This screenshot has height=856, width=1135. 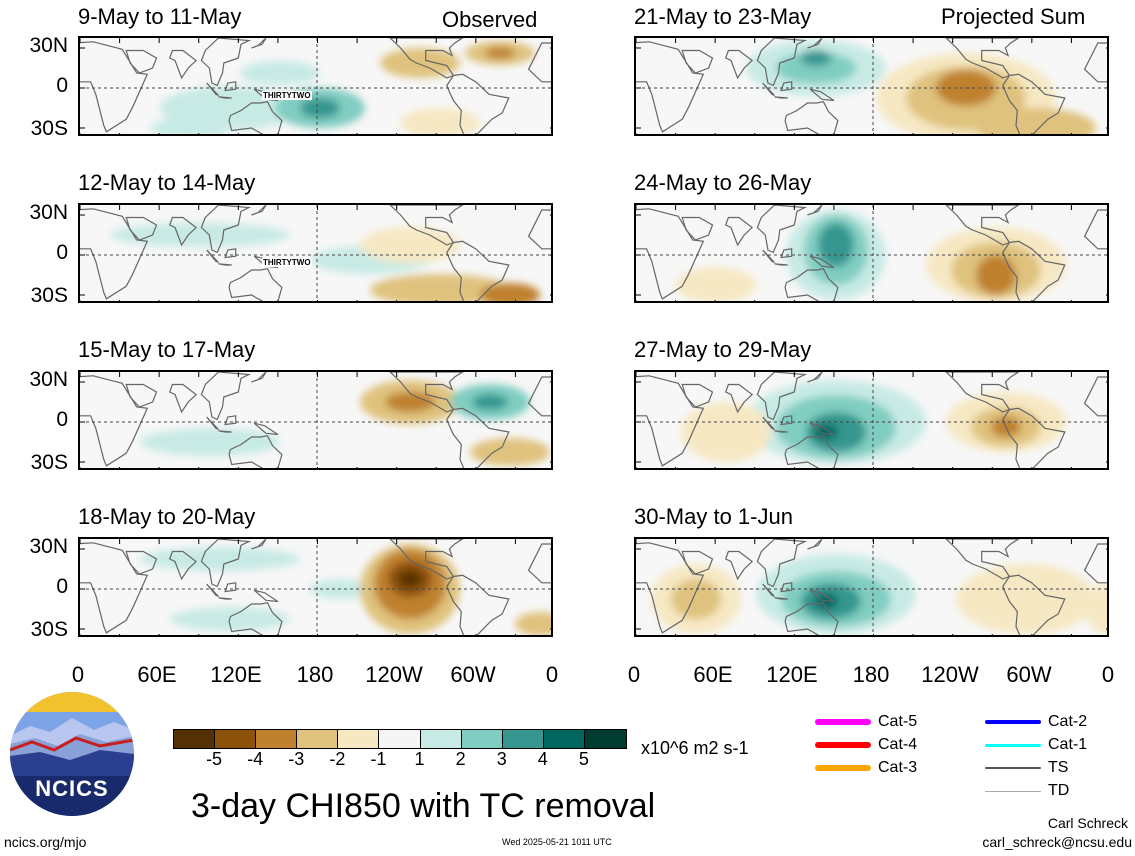 I want to click on legend-label: Cat-1, so click(x=1068, y=744).